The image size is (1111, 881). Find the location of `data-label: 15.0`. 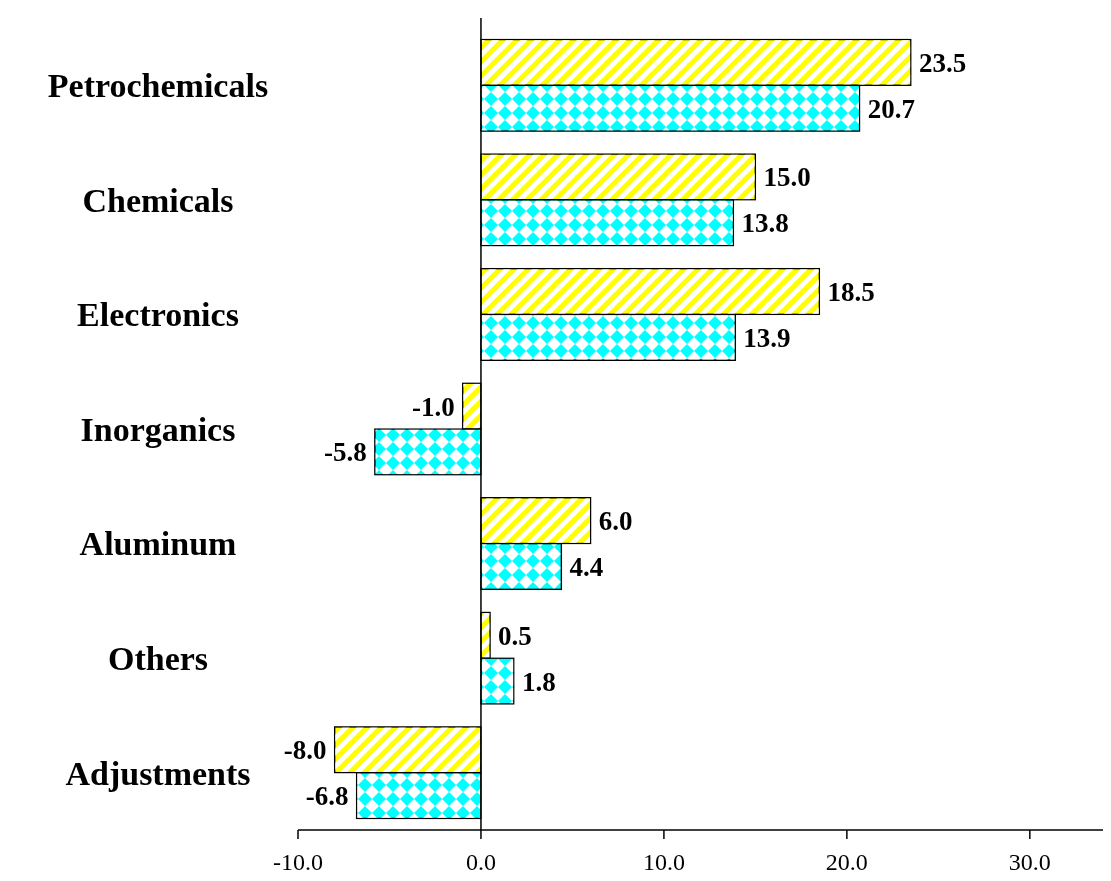

data-label: 15.0 is located at coordinates (787, 177).